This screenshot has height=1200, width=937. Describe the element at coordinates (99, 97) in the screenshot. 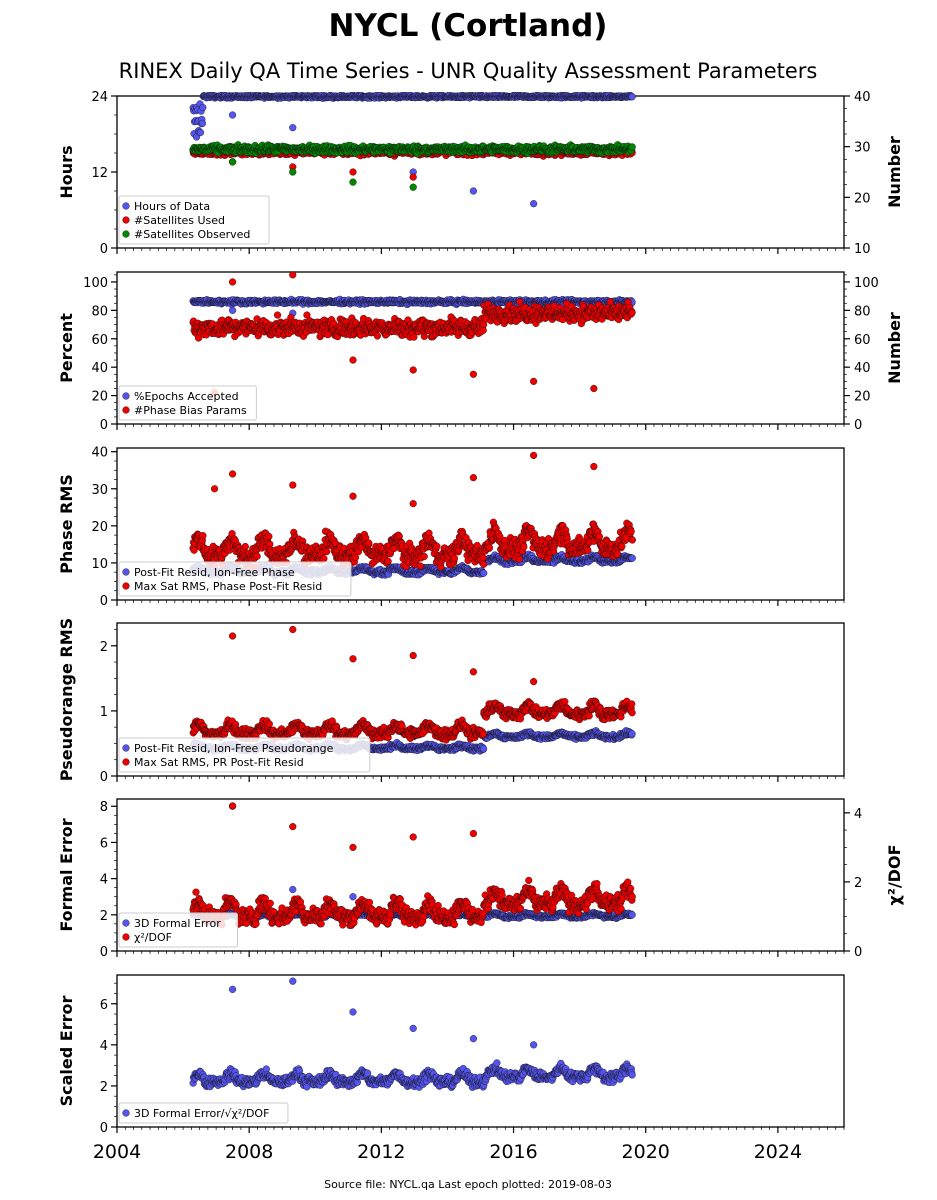

I see `y-tick-label: 24` at that location.